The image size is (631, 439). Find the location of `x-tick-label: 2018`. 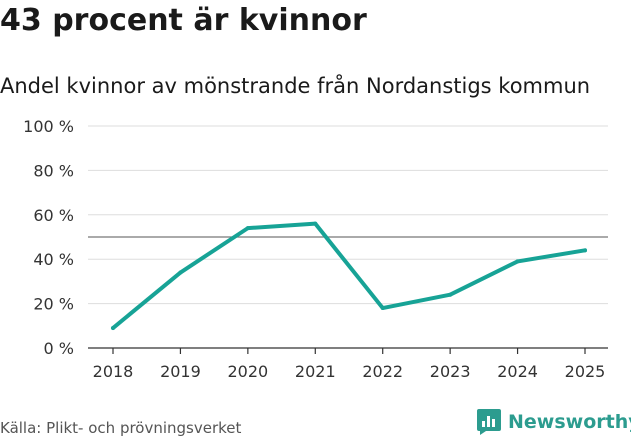

x-tick-label: 2018 is located at coordinates (113, 371).